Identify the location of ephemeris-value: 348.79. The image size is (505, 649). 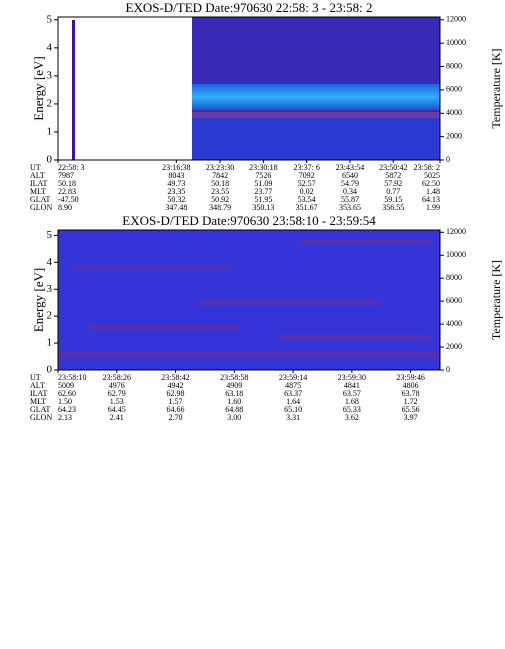
(220, 207).